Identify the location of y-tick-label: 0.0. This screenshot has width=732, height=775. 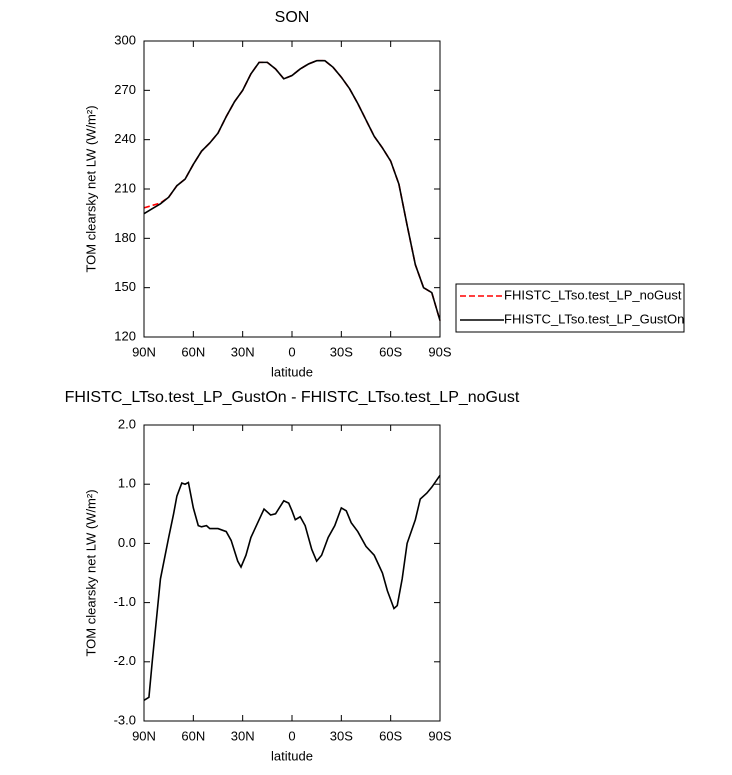
(127, 542).